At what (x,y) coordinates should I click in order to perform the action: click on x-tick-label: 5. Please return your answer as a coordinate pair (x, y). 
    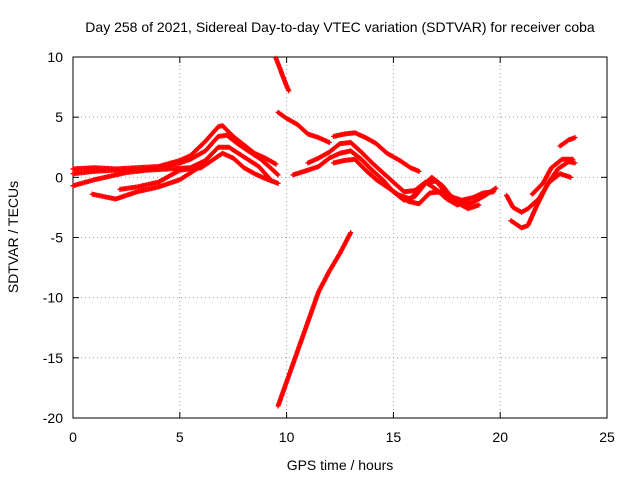
    Looking at the image, I should click on (180, 437).